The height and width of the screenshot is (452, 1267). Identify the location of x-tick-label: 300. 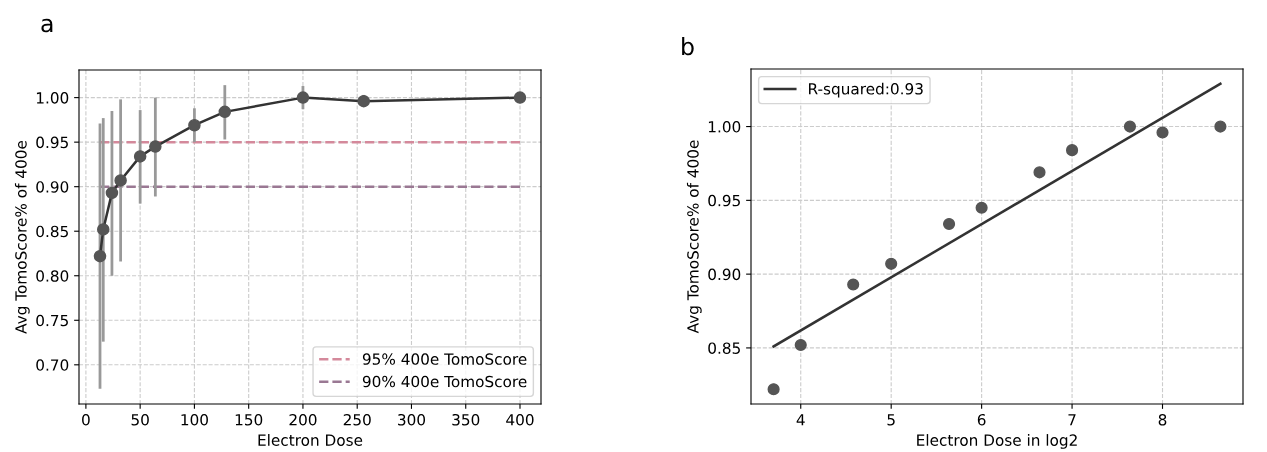
(412, 419).